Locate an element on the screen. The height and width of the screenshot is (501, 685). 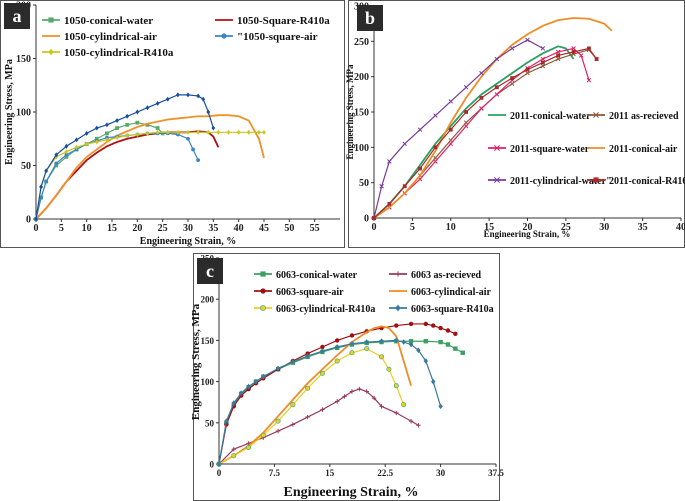
x-tick-label: 10 is located at coordinates (451, 227).